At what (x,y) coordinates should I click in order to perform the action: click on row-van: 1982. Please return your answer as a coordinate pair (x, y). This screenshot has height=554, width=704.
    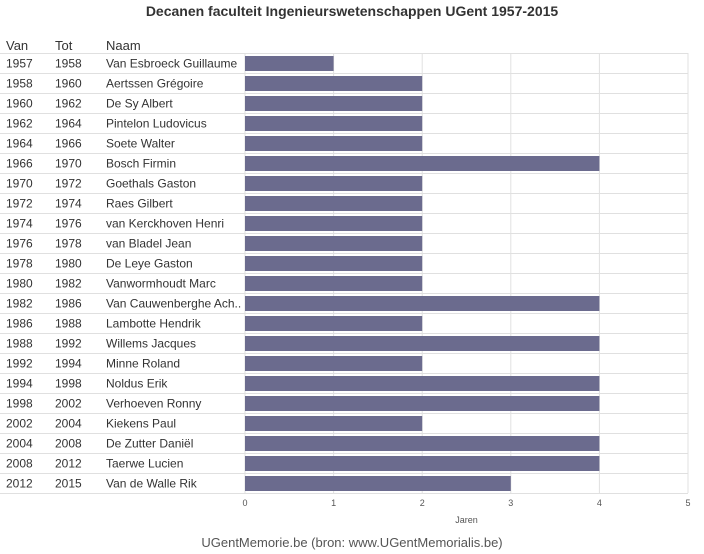
    Looking at the image, I should click on (19, 304).